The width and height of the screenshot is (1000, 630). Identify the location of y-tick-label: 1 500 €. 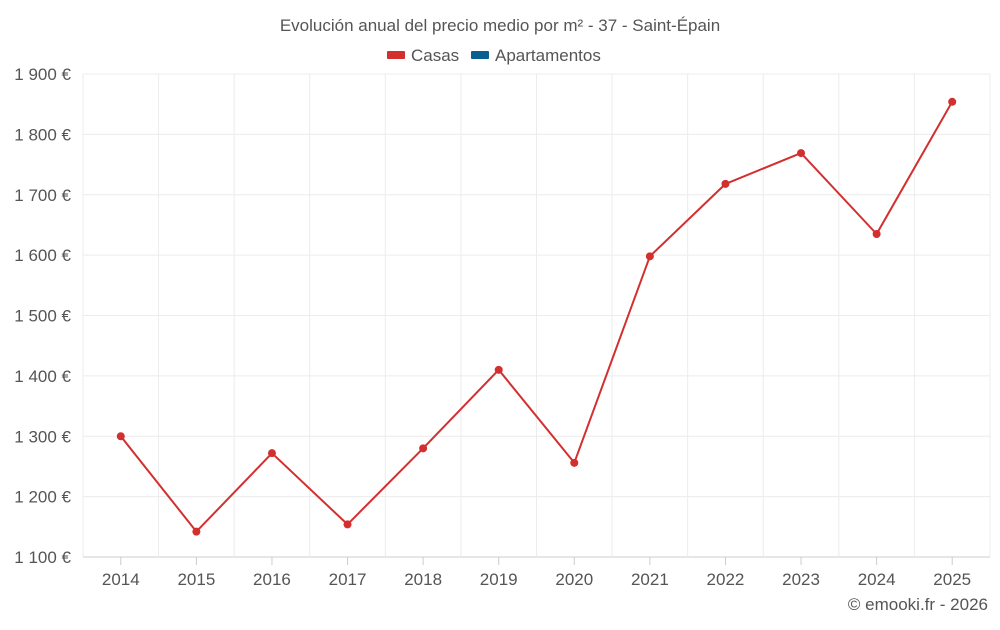
(42, 316).